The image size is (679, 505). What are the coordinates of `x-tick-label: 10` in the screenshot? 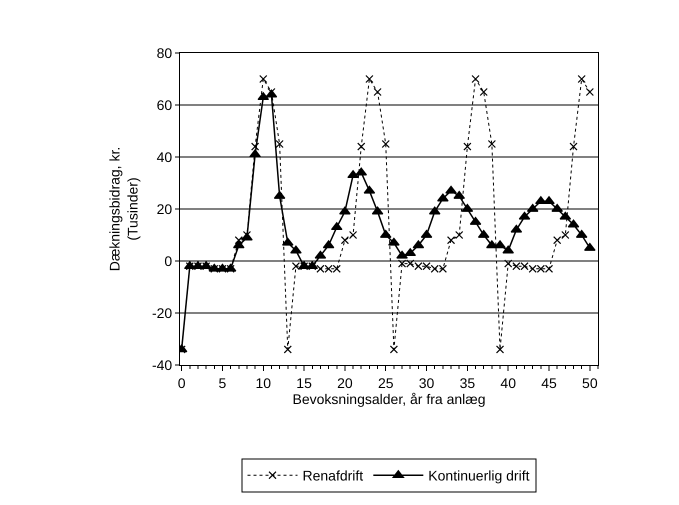 It's located at (263, 382).